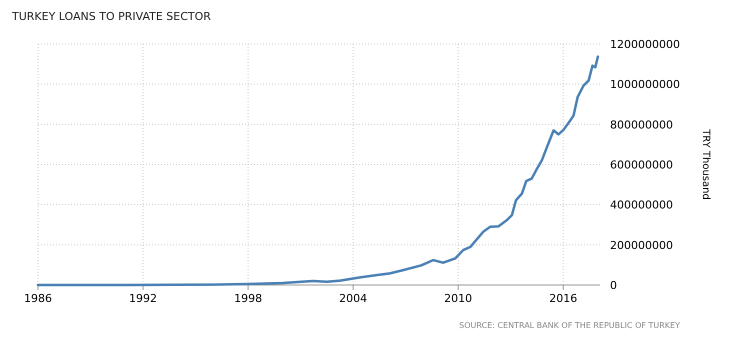  I want to click on y-tick-label: 600000000, so click(641, 165).